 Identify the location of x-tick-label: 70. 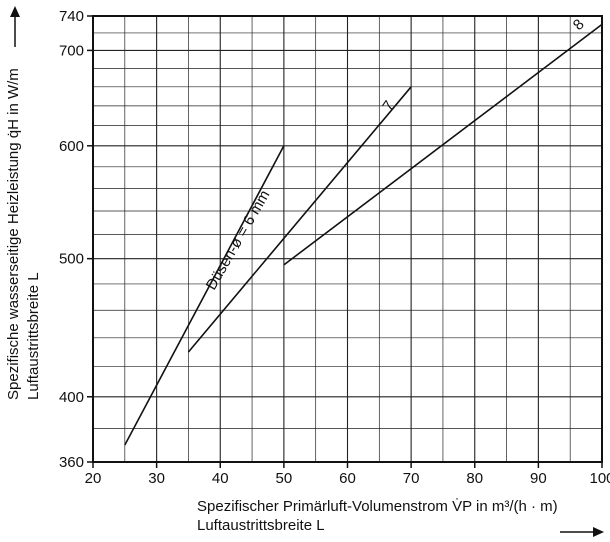
(411, 478).